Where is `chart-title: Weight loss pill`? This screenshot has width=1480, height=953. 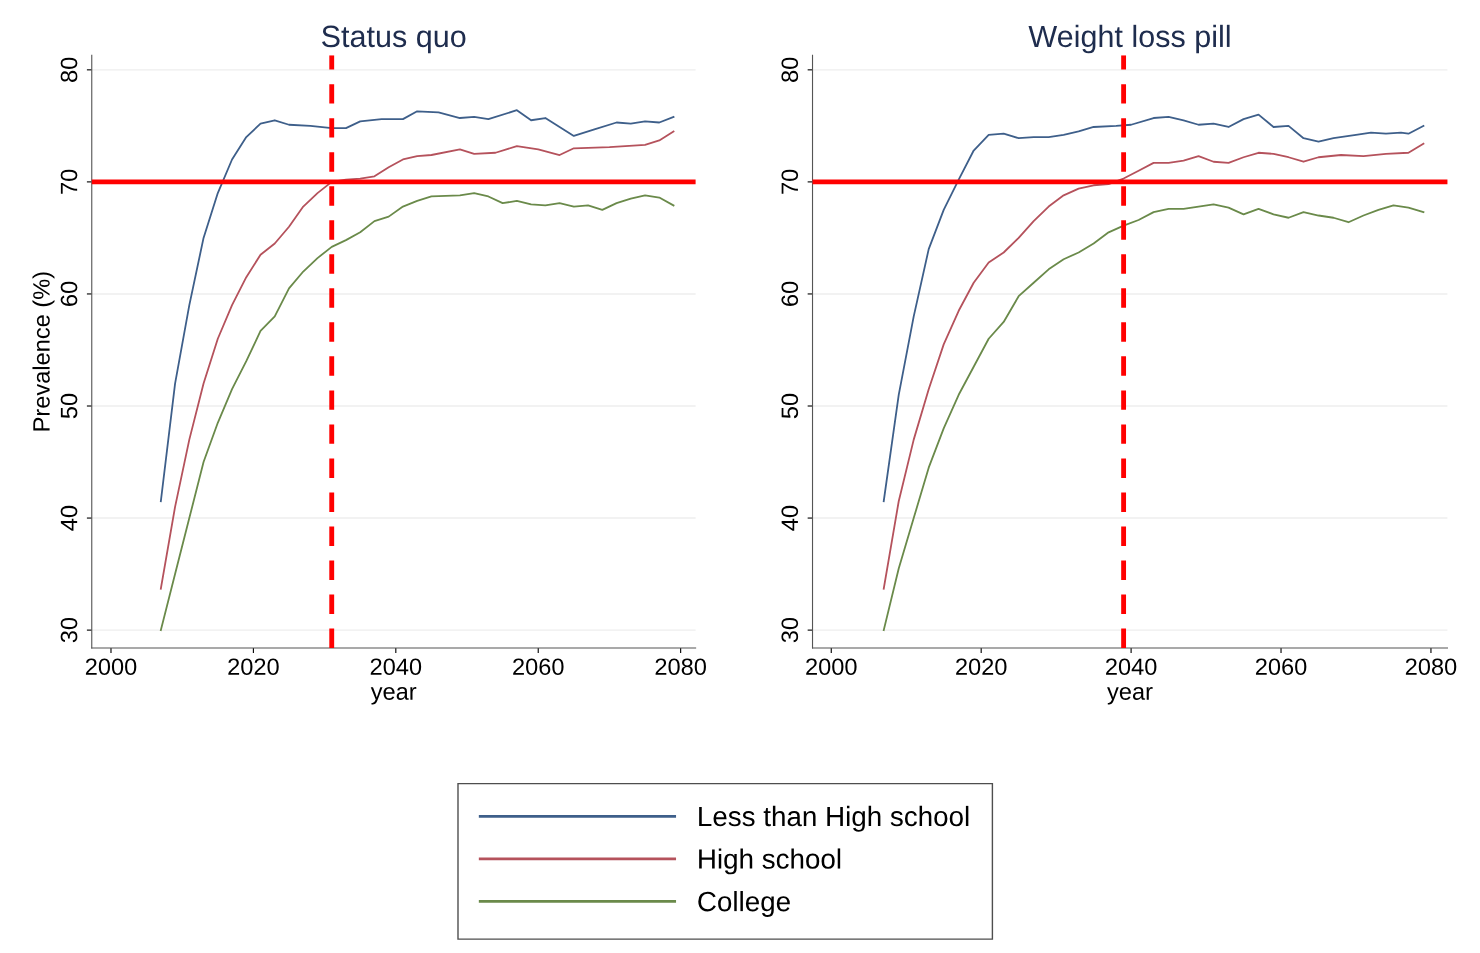 chart-title: Weight loss pill is located at coordinates (1129, 39).